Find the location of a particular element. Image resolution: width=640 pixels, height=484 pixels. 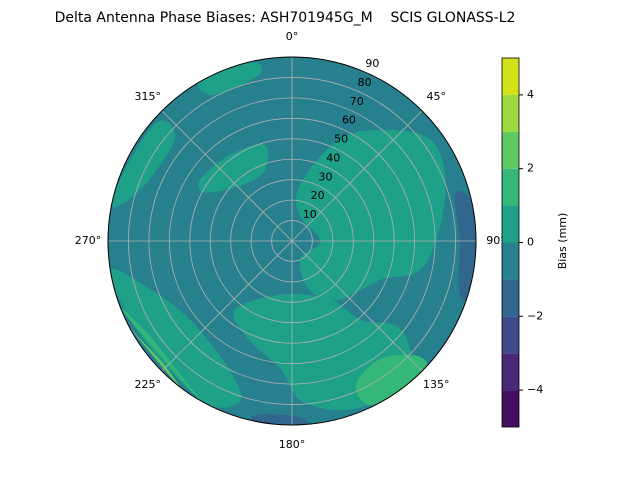

r-tick-label: 20 is located at coordinates (318, 195).